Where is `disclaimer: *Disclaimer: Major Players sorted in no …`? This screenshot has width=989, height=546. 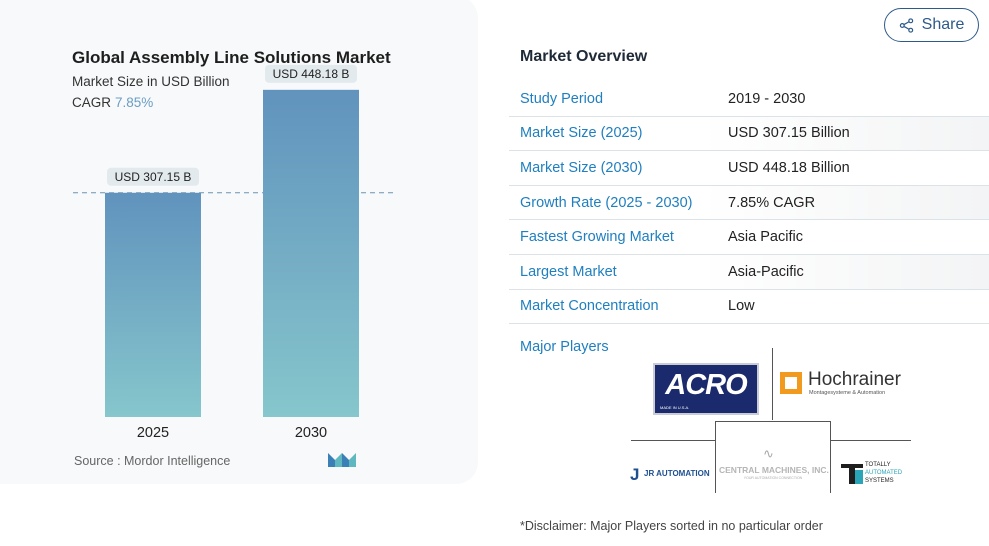
disclaimer: *Disclaimer: Major Players sorted in no … is located at coordinates (671, 526).